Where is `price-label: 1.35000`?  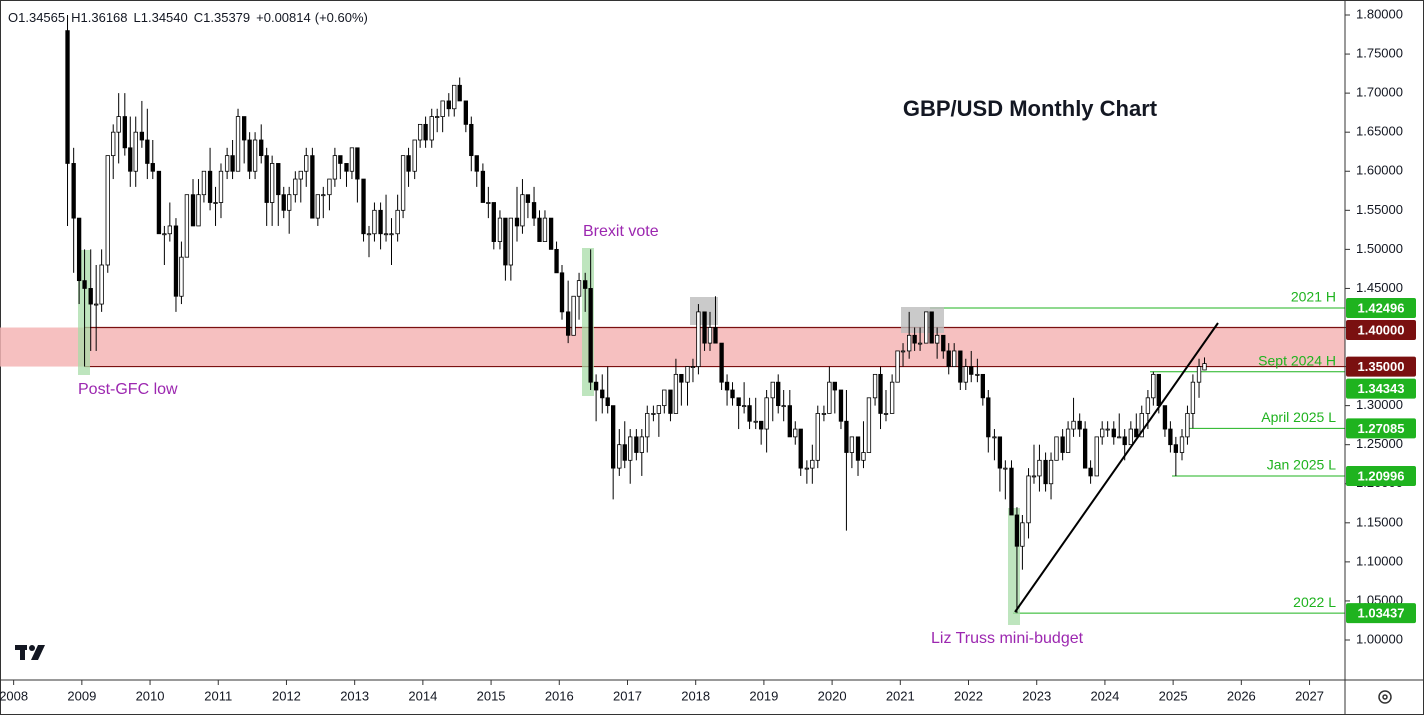
price-label: 1.35000 is located at coordinates (1381, 366).